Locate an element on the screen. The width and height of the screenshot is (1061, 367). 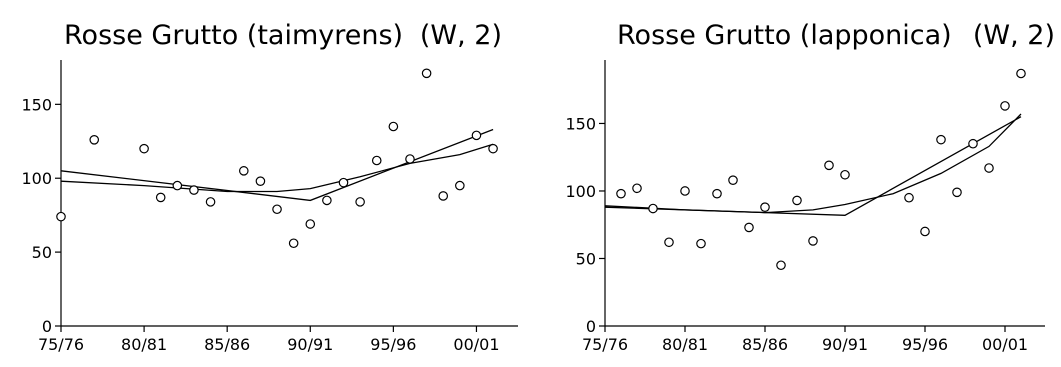
chart-title: Rosse Grutto (taimyrens) is located at coordinates (233, 35).